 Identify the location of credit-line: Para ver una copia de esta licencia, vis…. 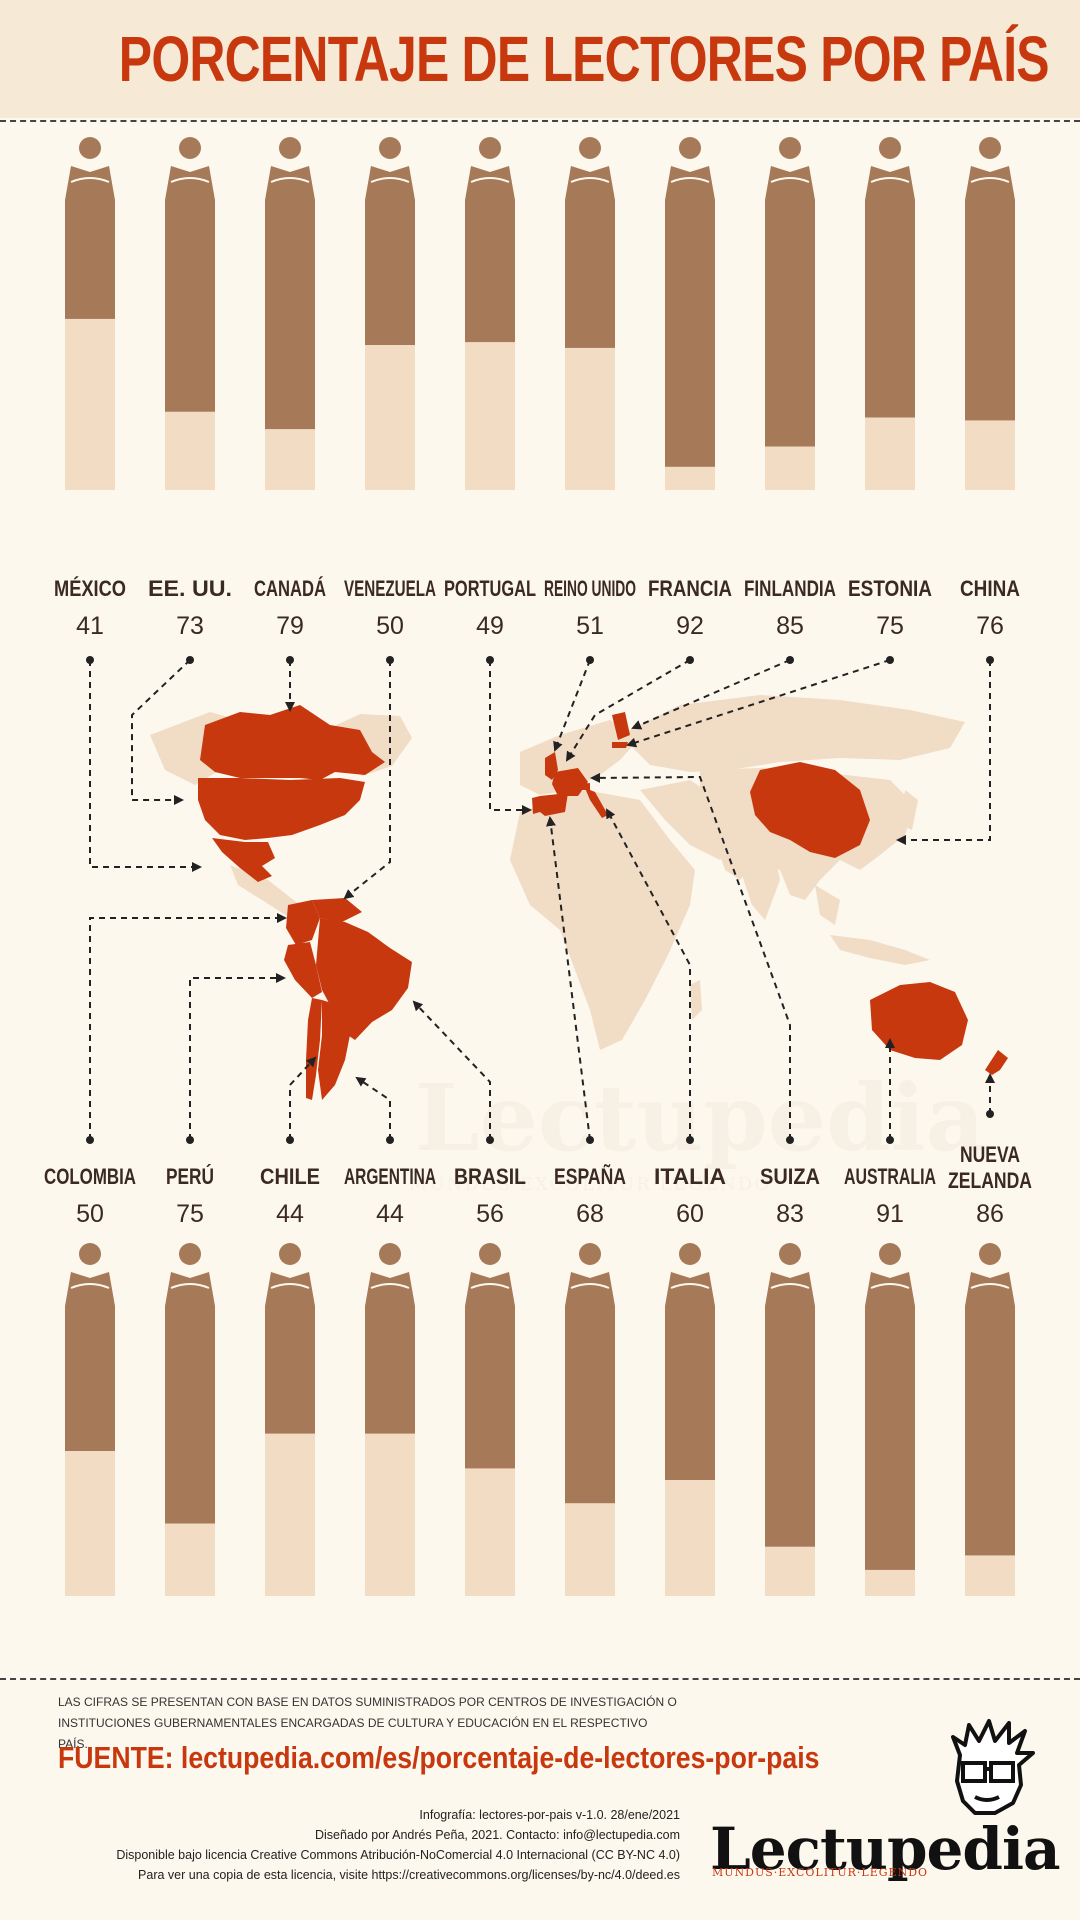
(409, 1875).